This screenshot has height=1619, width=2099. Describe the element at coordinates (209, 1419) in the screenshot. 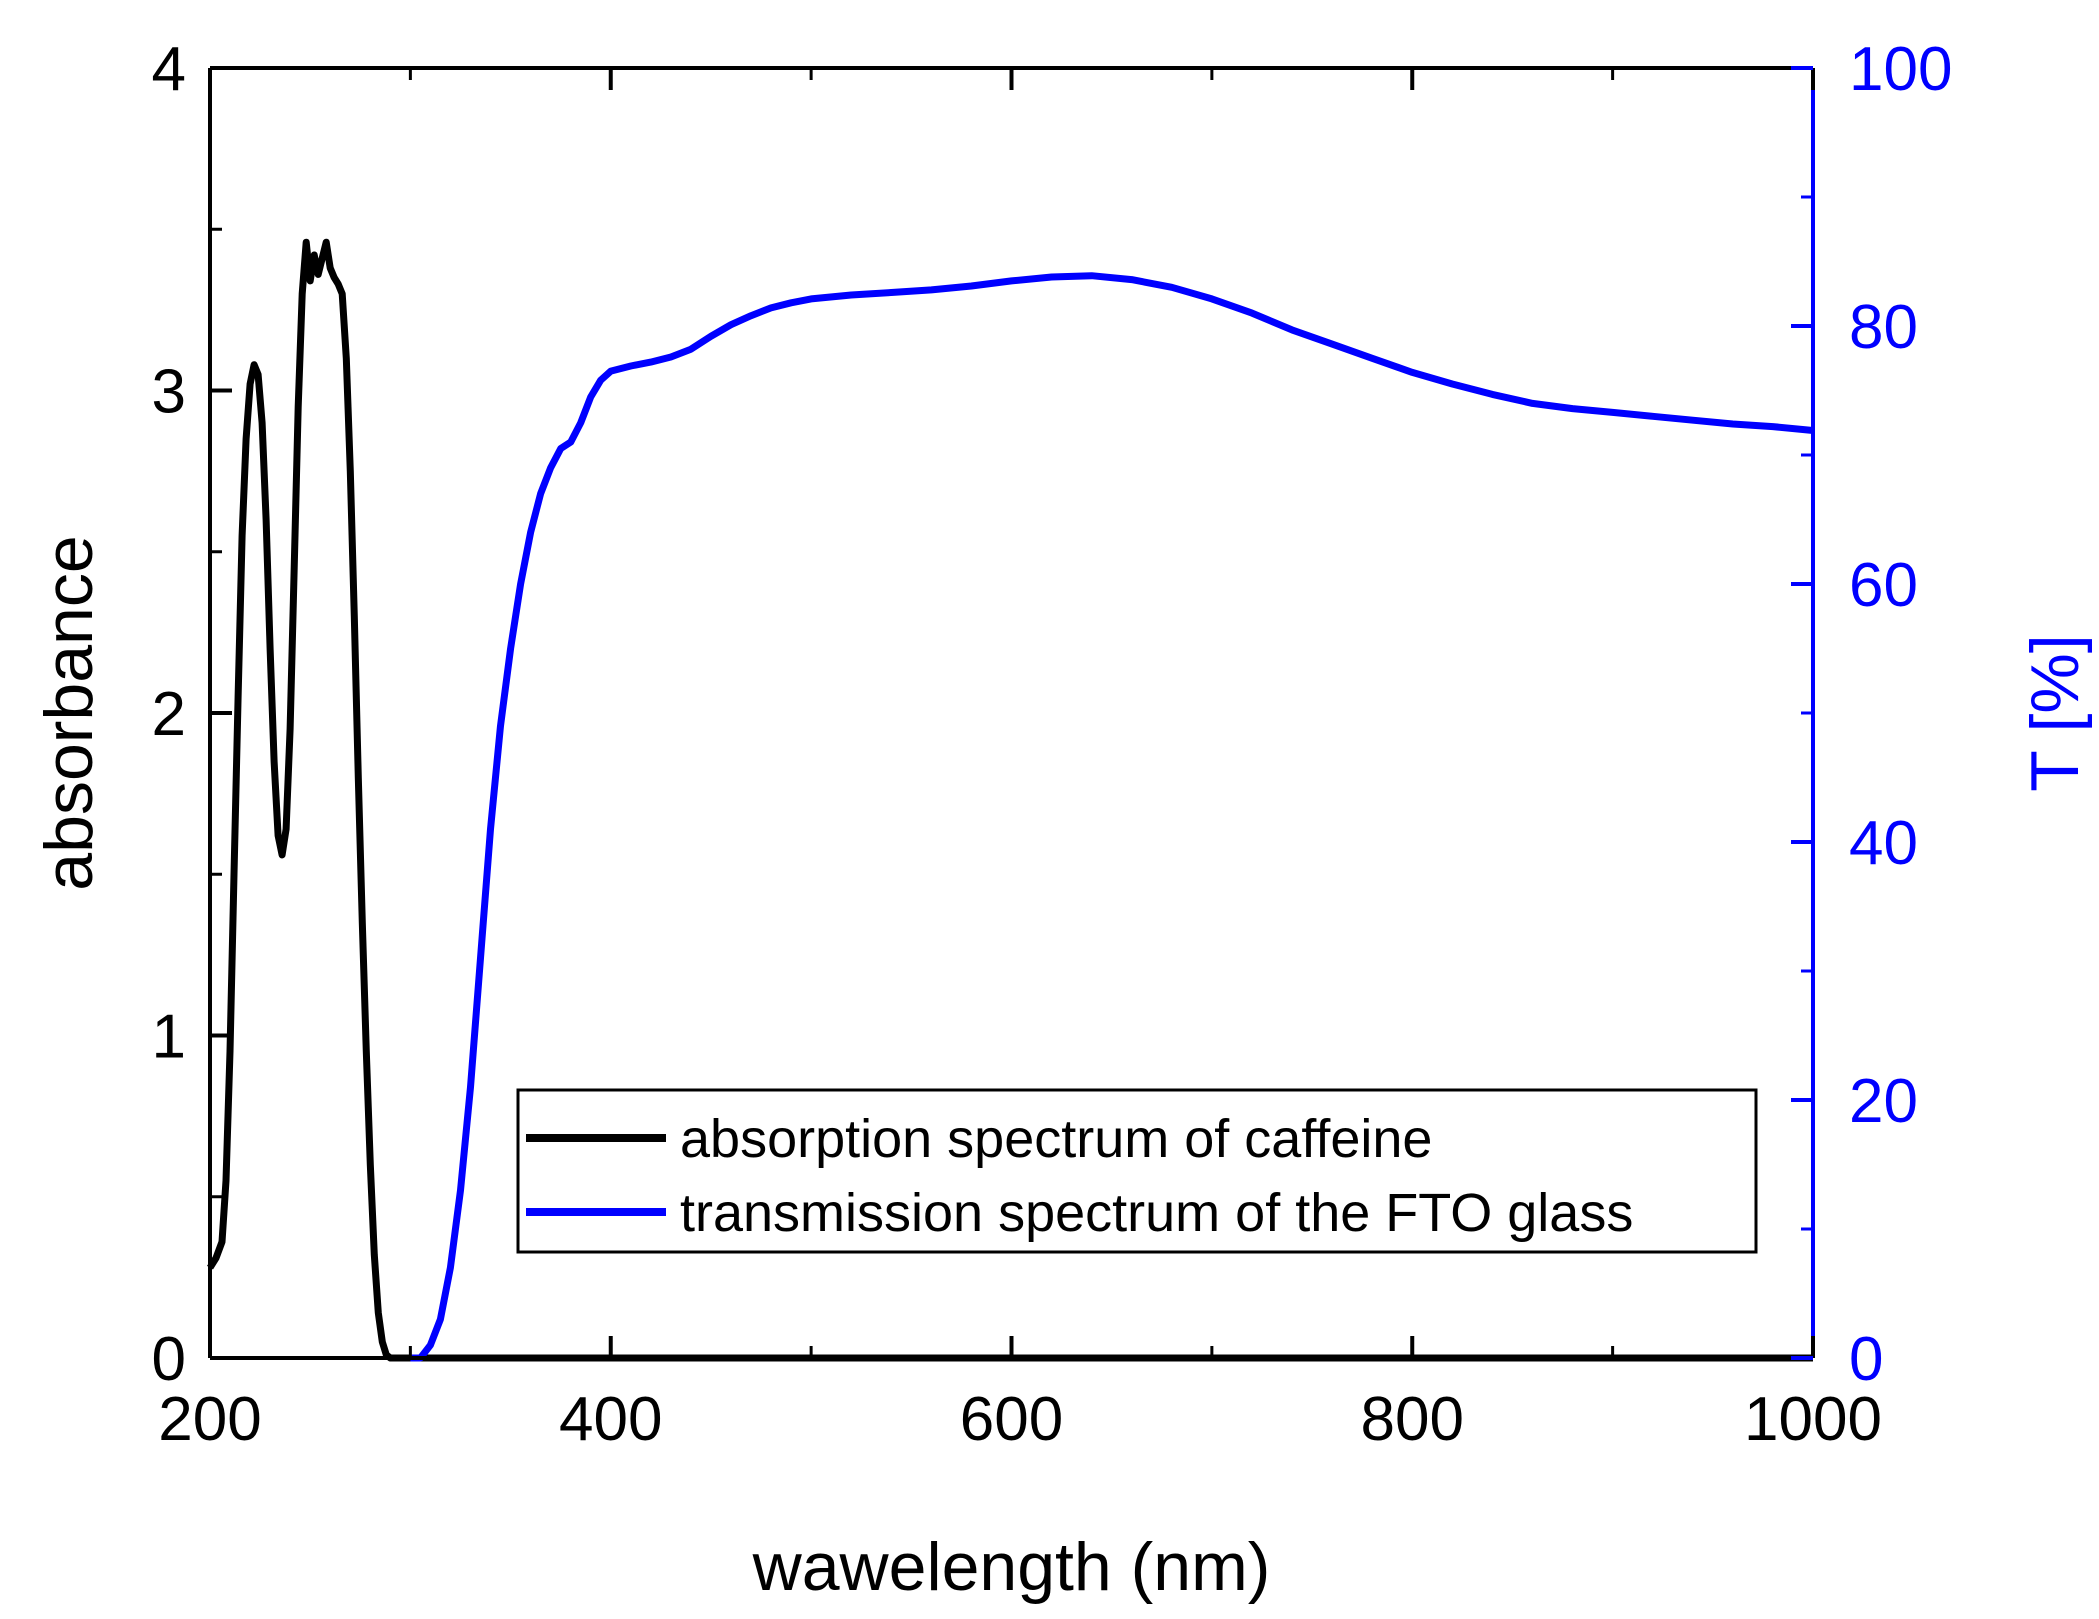

I see `x-tick-label: 200` at that location.